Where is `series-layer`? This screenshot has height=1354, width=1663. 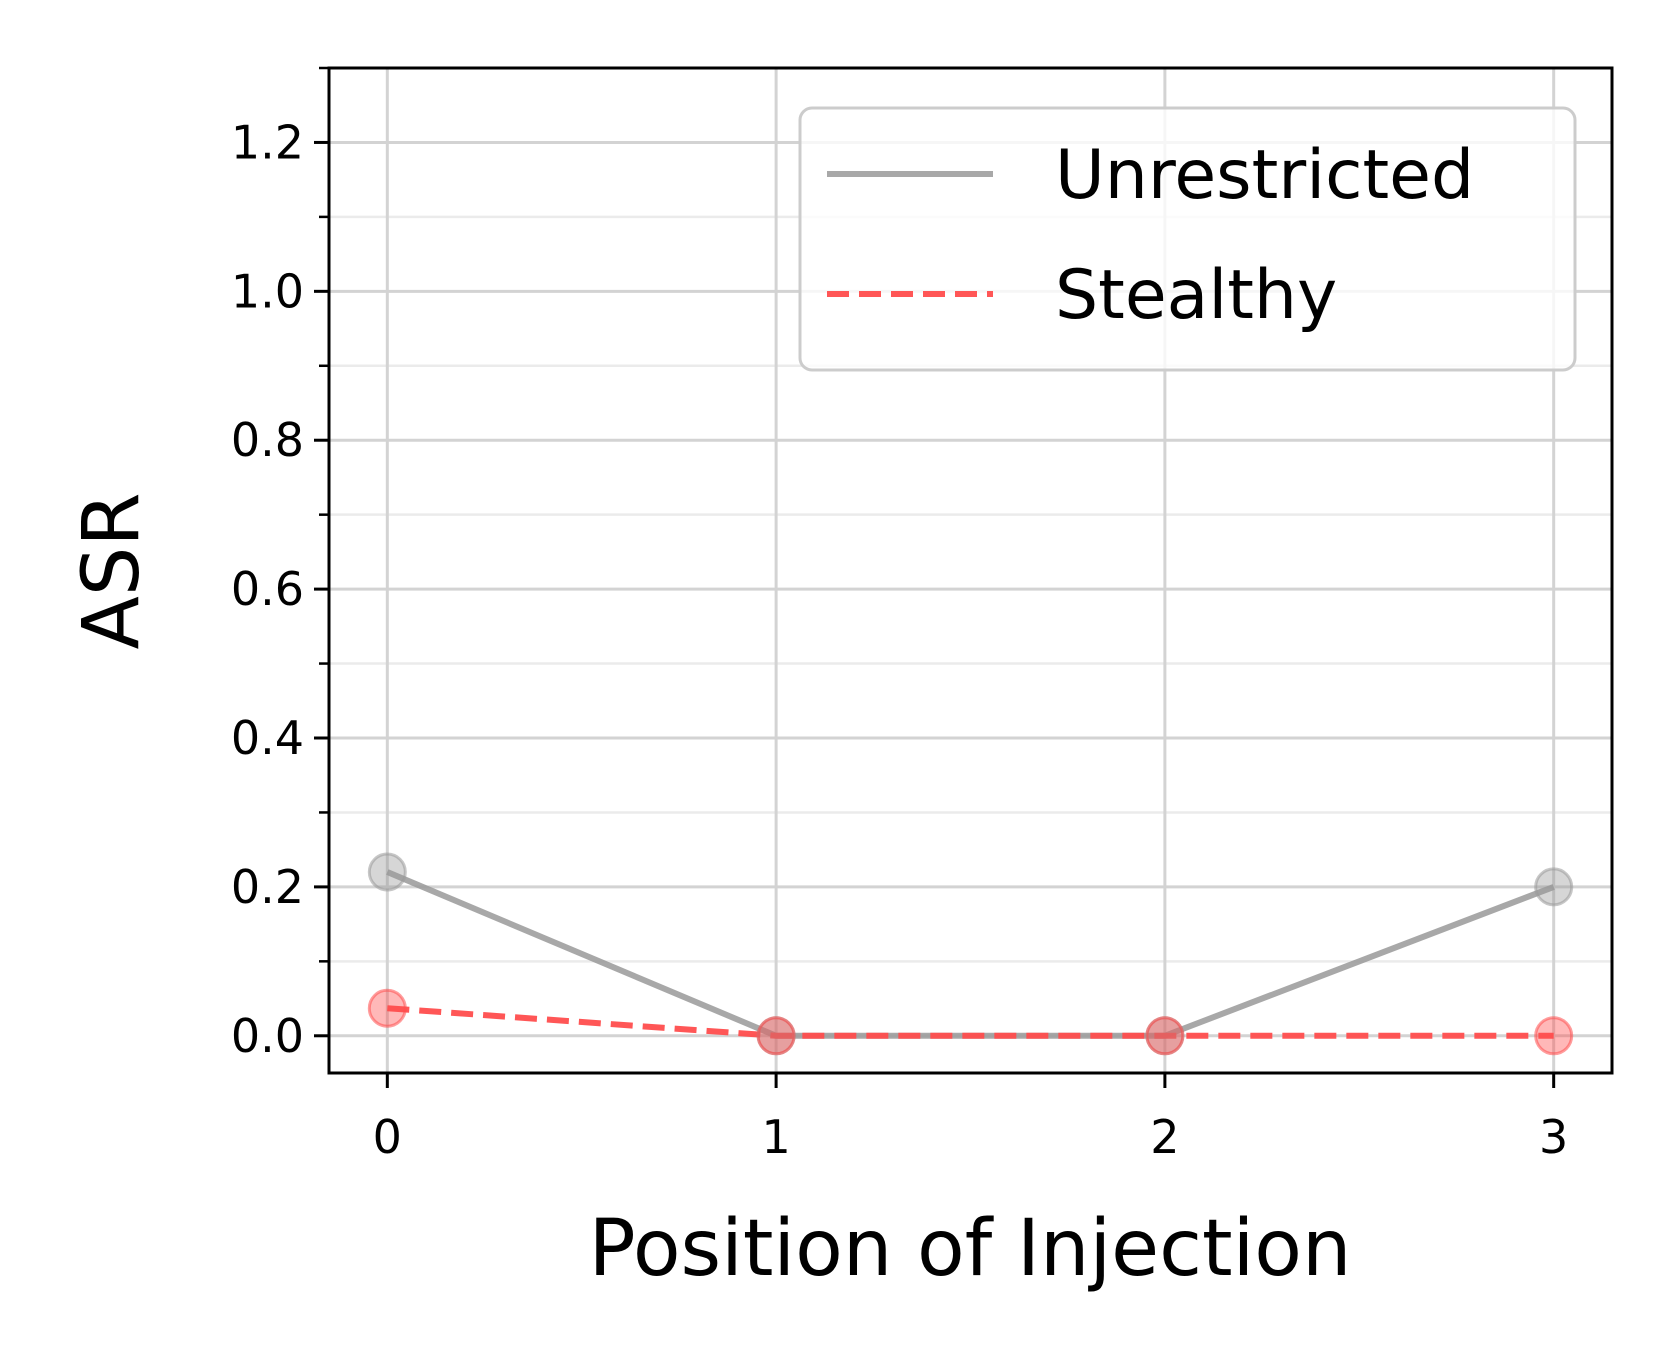
series-layer is located at coordinates (970, 954).